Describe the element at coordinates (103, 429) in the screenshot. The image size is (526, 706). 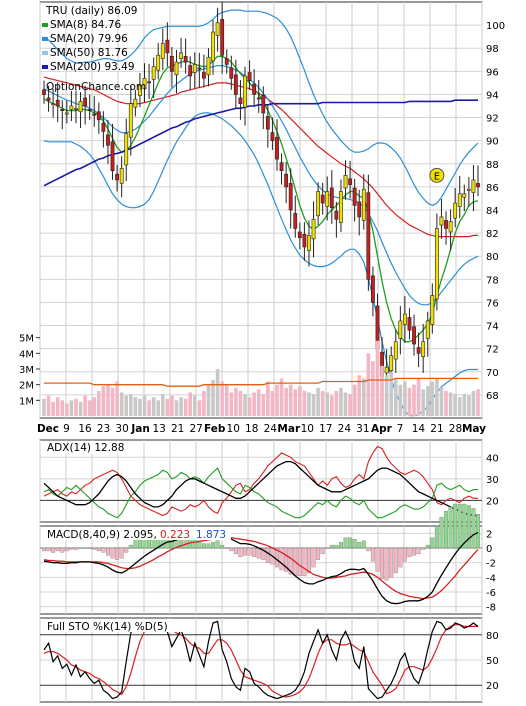
I see `x-tick-label: 23` at that location.